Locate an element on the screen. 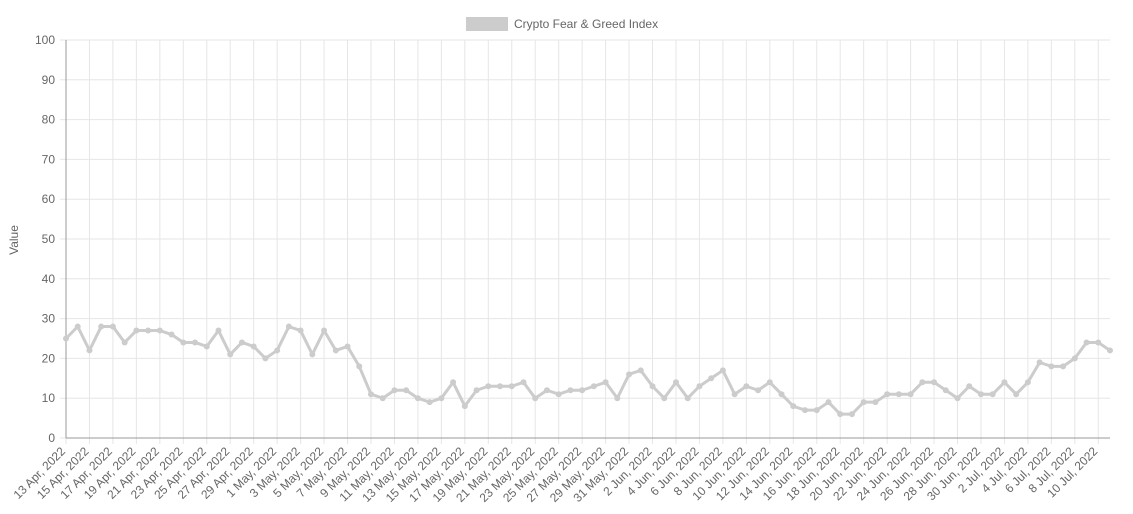 Image resolution: width=1133 pixels, height=514 pixels. legend-swatch is located at coordinates (487, 24).